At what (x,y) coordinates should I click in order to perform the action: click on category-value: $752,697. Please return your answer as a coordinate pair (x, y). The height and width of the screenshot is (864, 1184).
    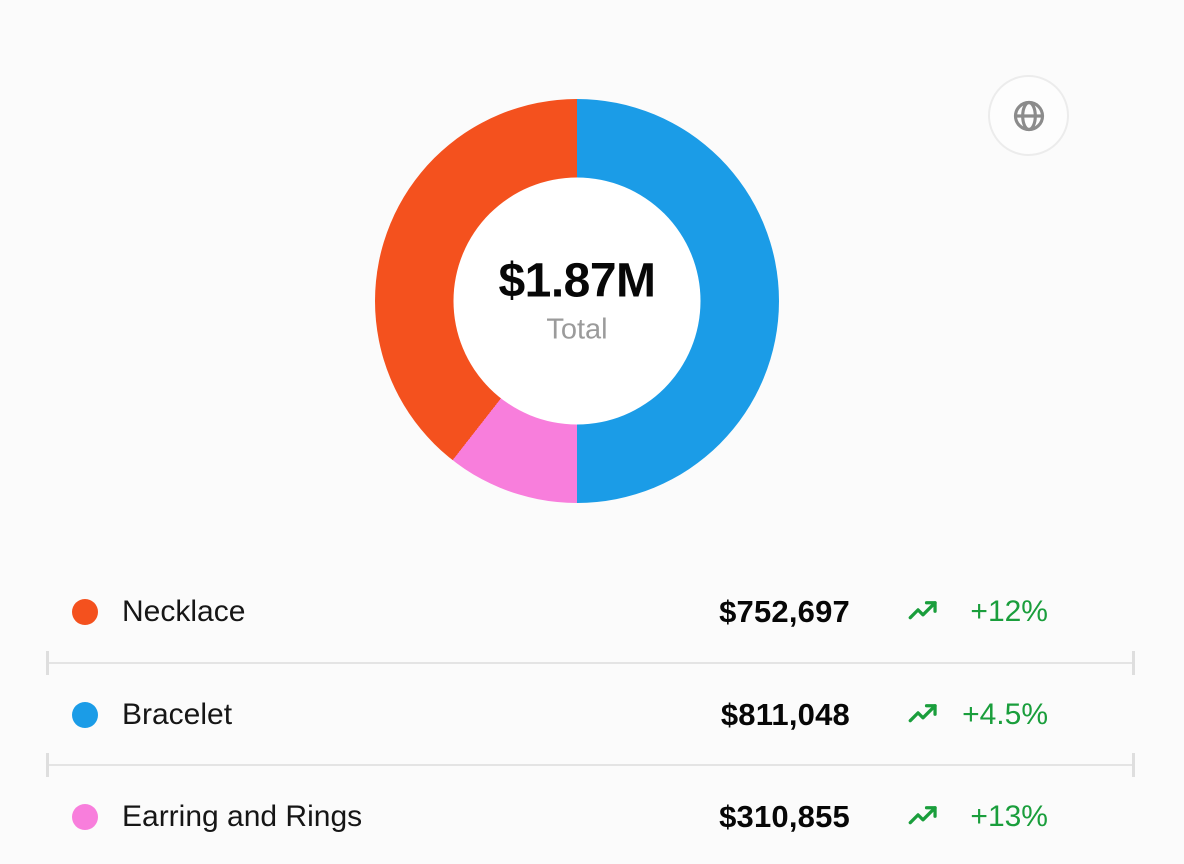
    Looking at the image, I should click on (784, 611).